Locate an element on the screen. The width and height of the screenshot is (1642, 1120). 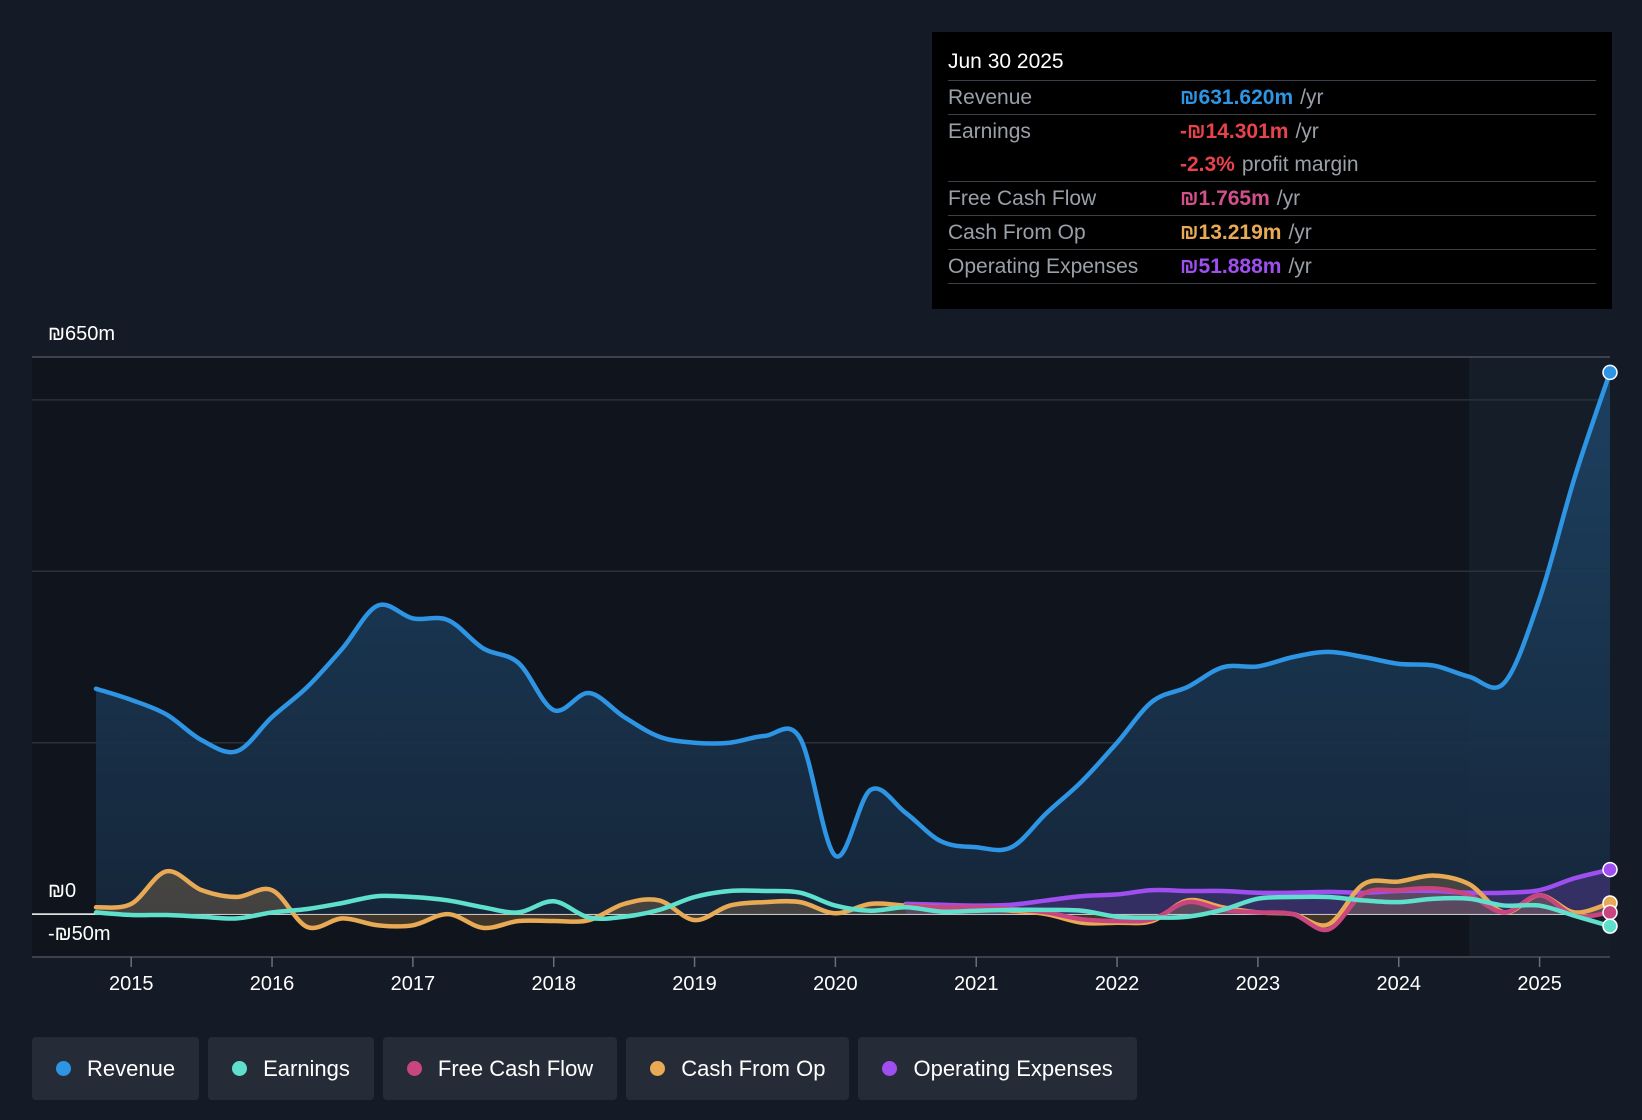
tooltip-row-profit-margin: -2.3% profit margin is located at coordinates (1272, 164).